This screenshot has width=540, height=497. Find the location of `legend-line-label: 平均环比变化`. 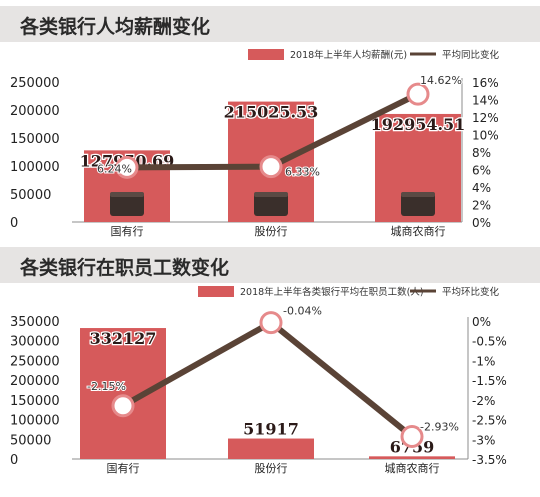

legend-line-label: 平均环比变化 is located at coordinates (471, 292).